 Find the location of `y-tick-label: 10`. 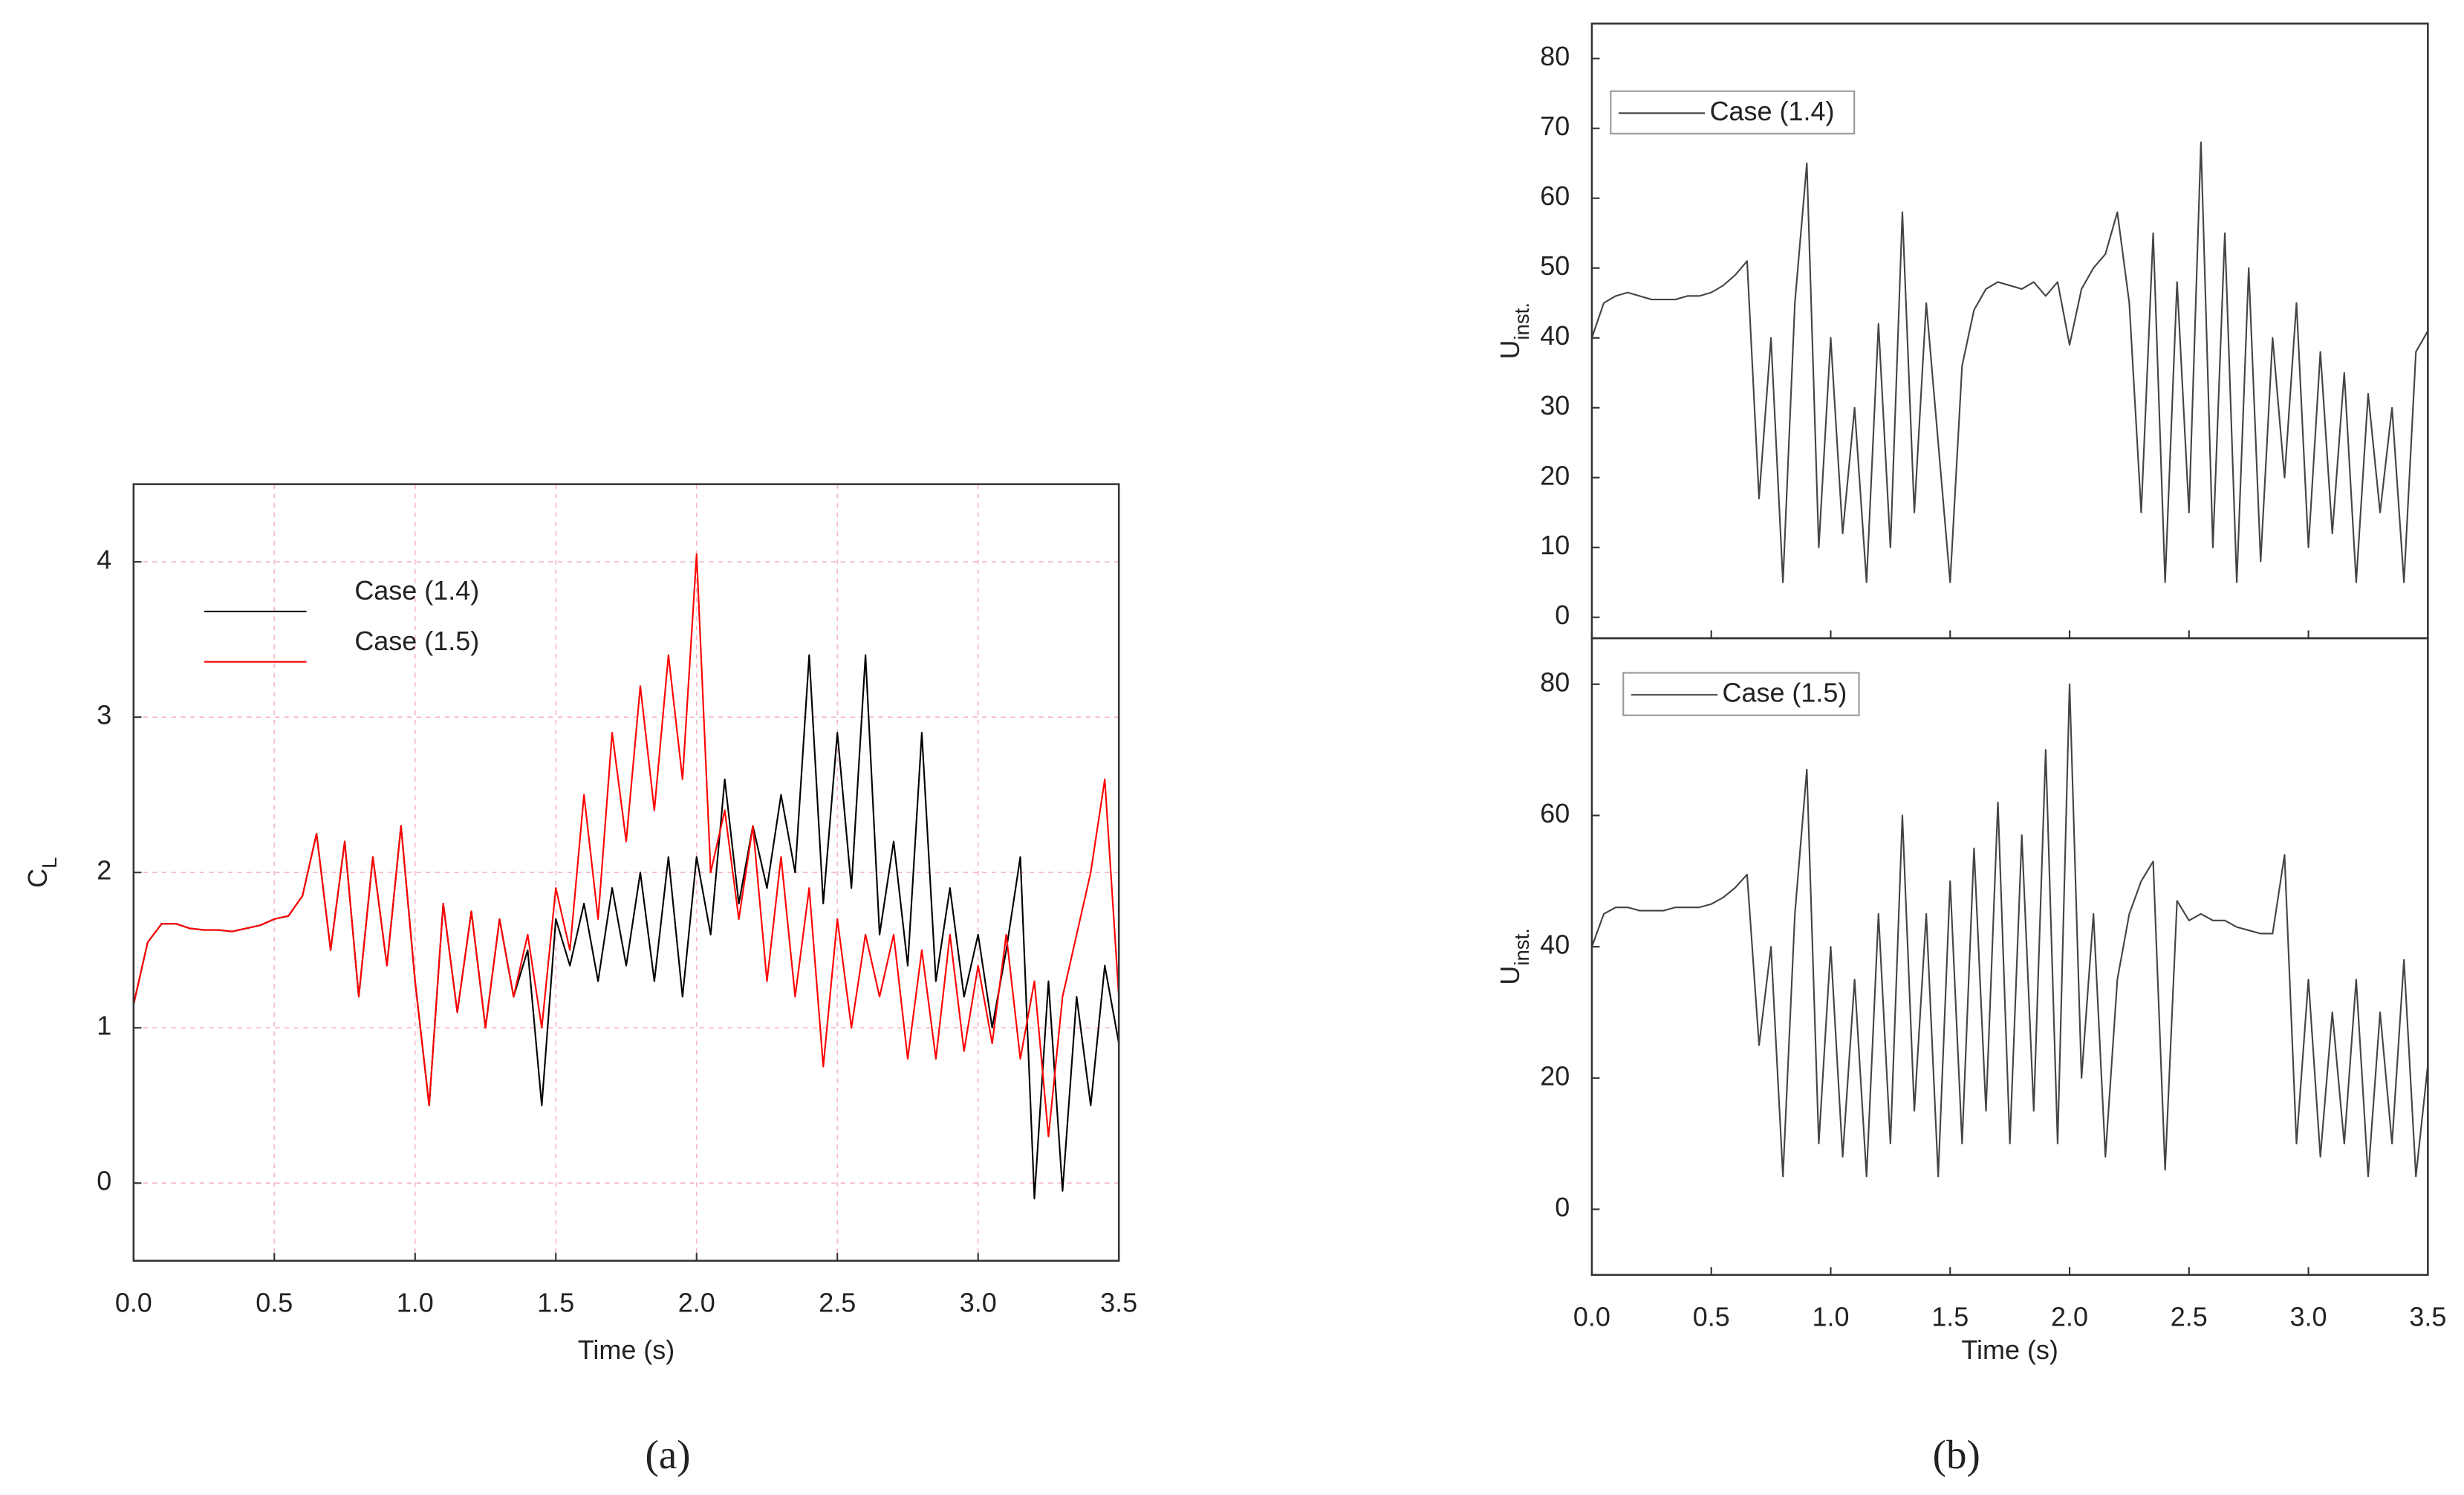

y-tick-label: 10 is located at coordinates (1555, 545).